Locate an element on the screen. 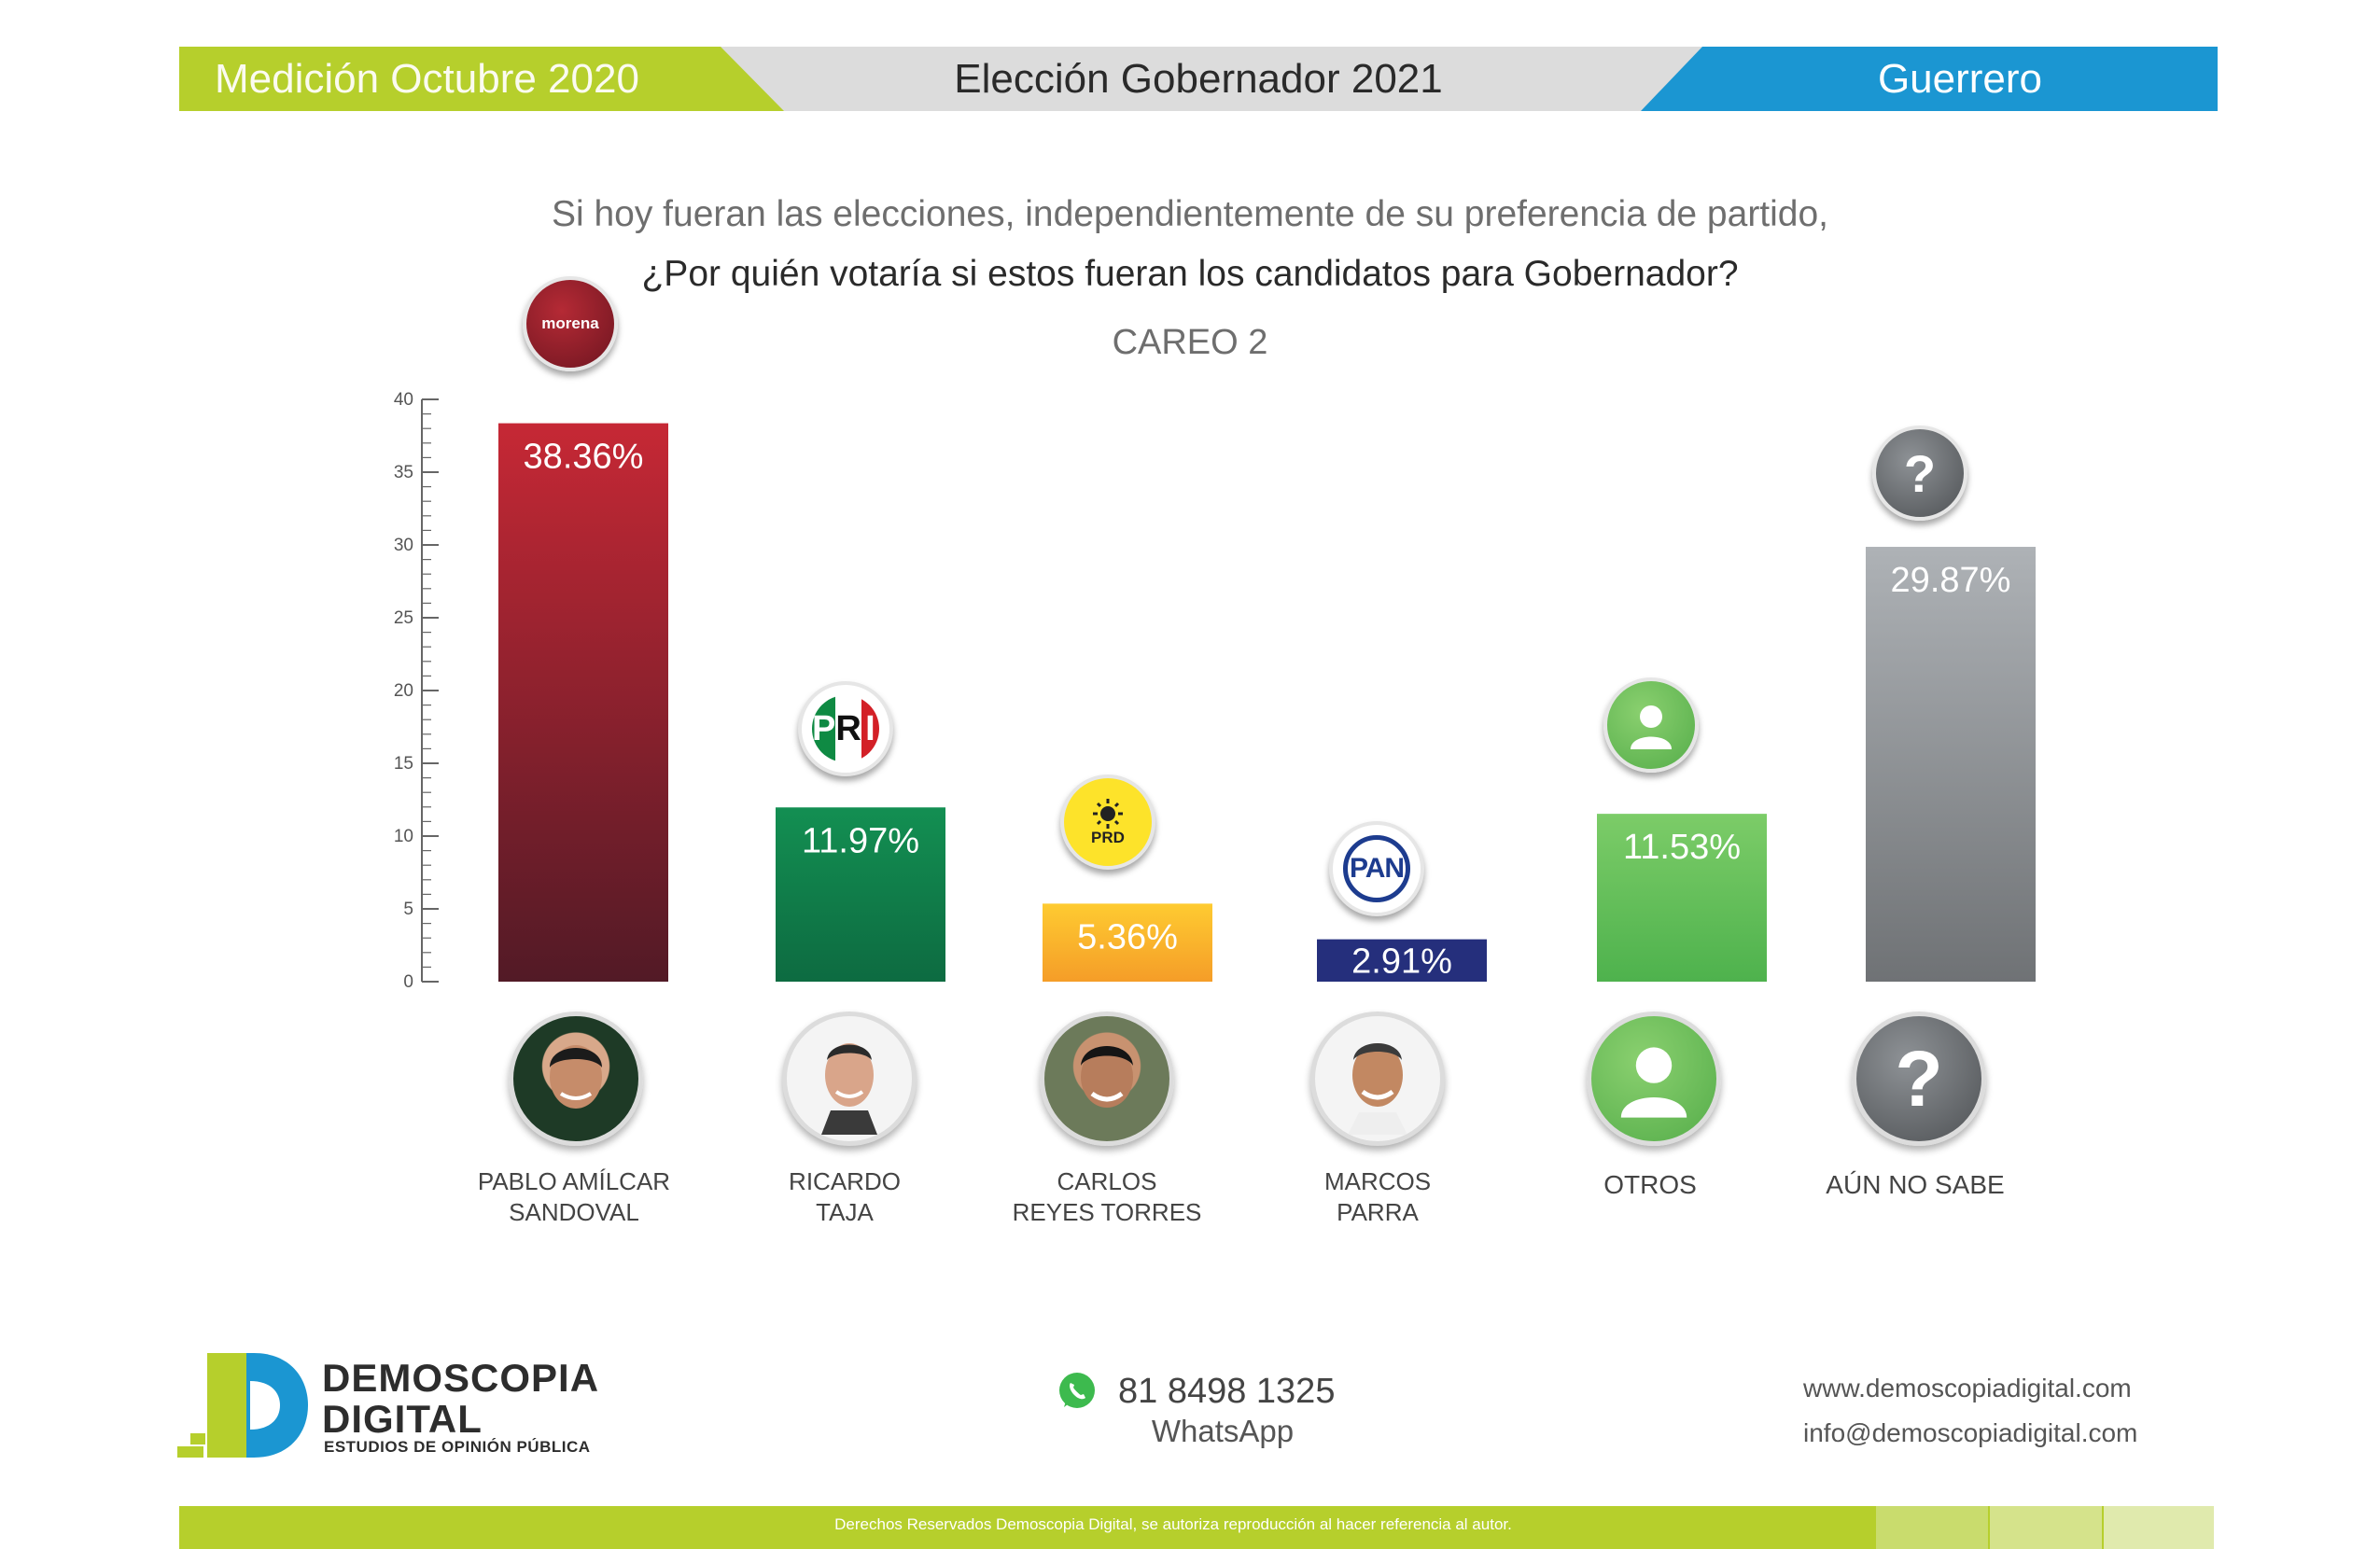 The image size is (2380, 1549). candidate-name-sandoval: PABLO AMÍLCAR SANDOVAL is located at coordinates (574, 1197).